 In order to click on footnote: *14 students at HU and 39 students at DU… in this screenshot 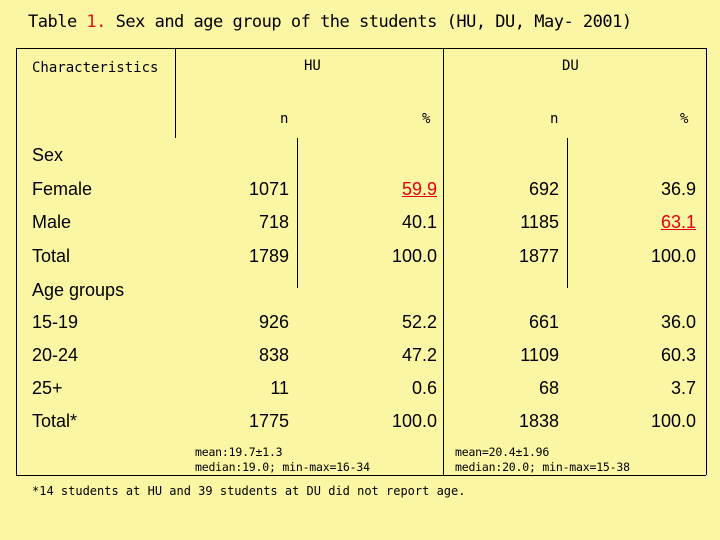, I will do `click(249, 491)`.